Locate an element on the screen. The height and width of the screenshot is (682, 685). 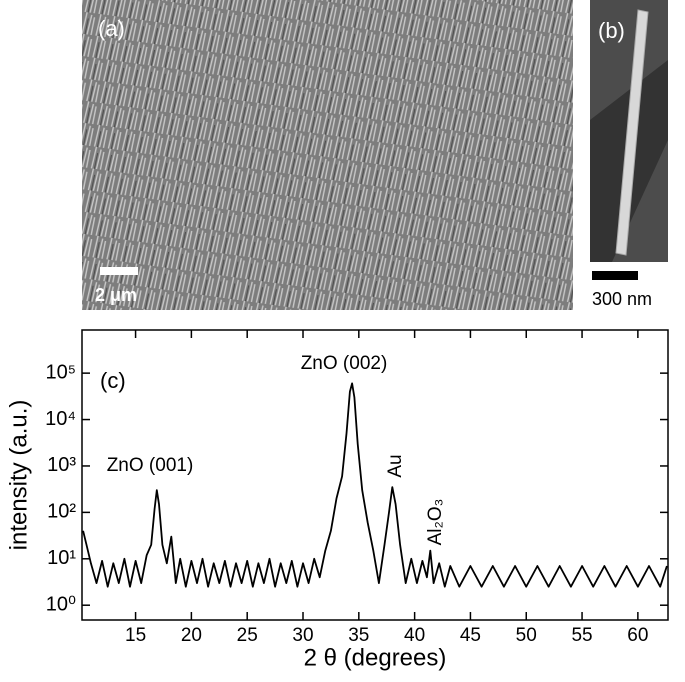
nanowire is located at coordinates (632, 132).